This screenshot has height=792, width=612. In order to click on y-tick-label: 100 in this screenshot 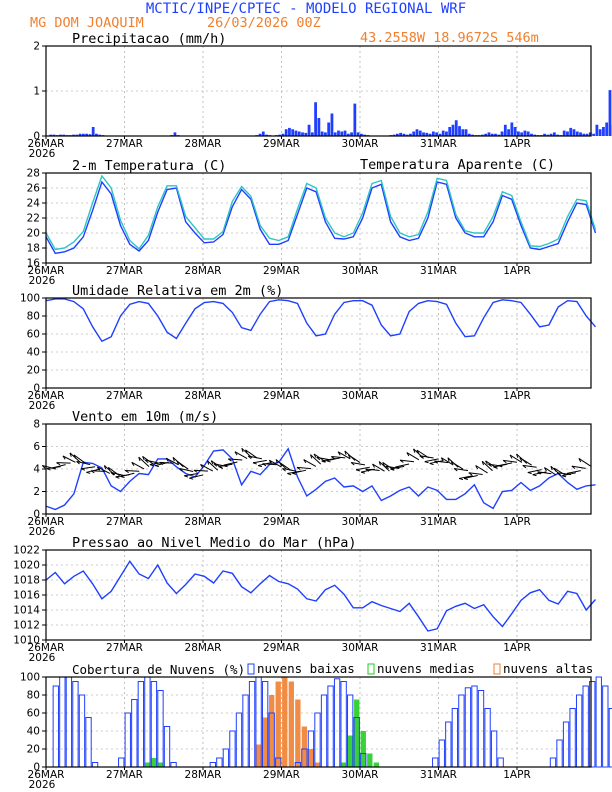, I will do `click(30, 678)`.